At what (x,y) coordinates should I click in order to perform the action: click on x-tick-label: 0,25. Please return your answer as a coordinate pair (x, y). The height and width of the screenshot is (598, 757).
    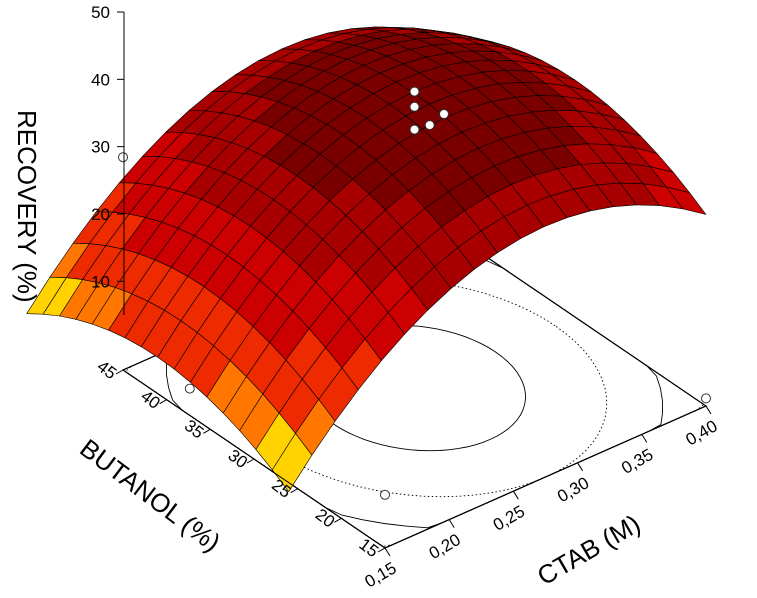
    Looking at the image, I should click on (509, 518).